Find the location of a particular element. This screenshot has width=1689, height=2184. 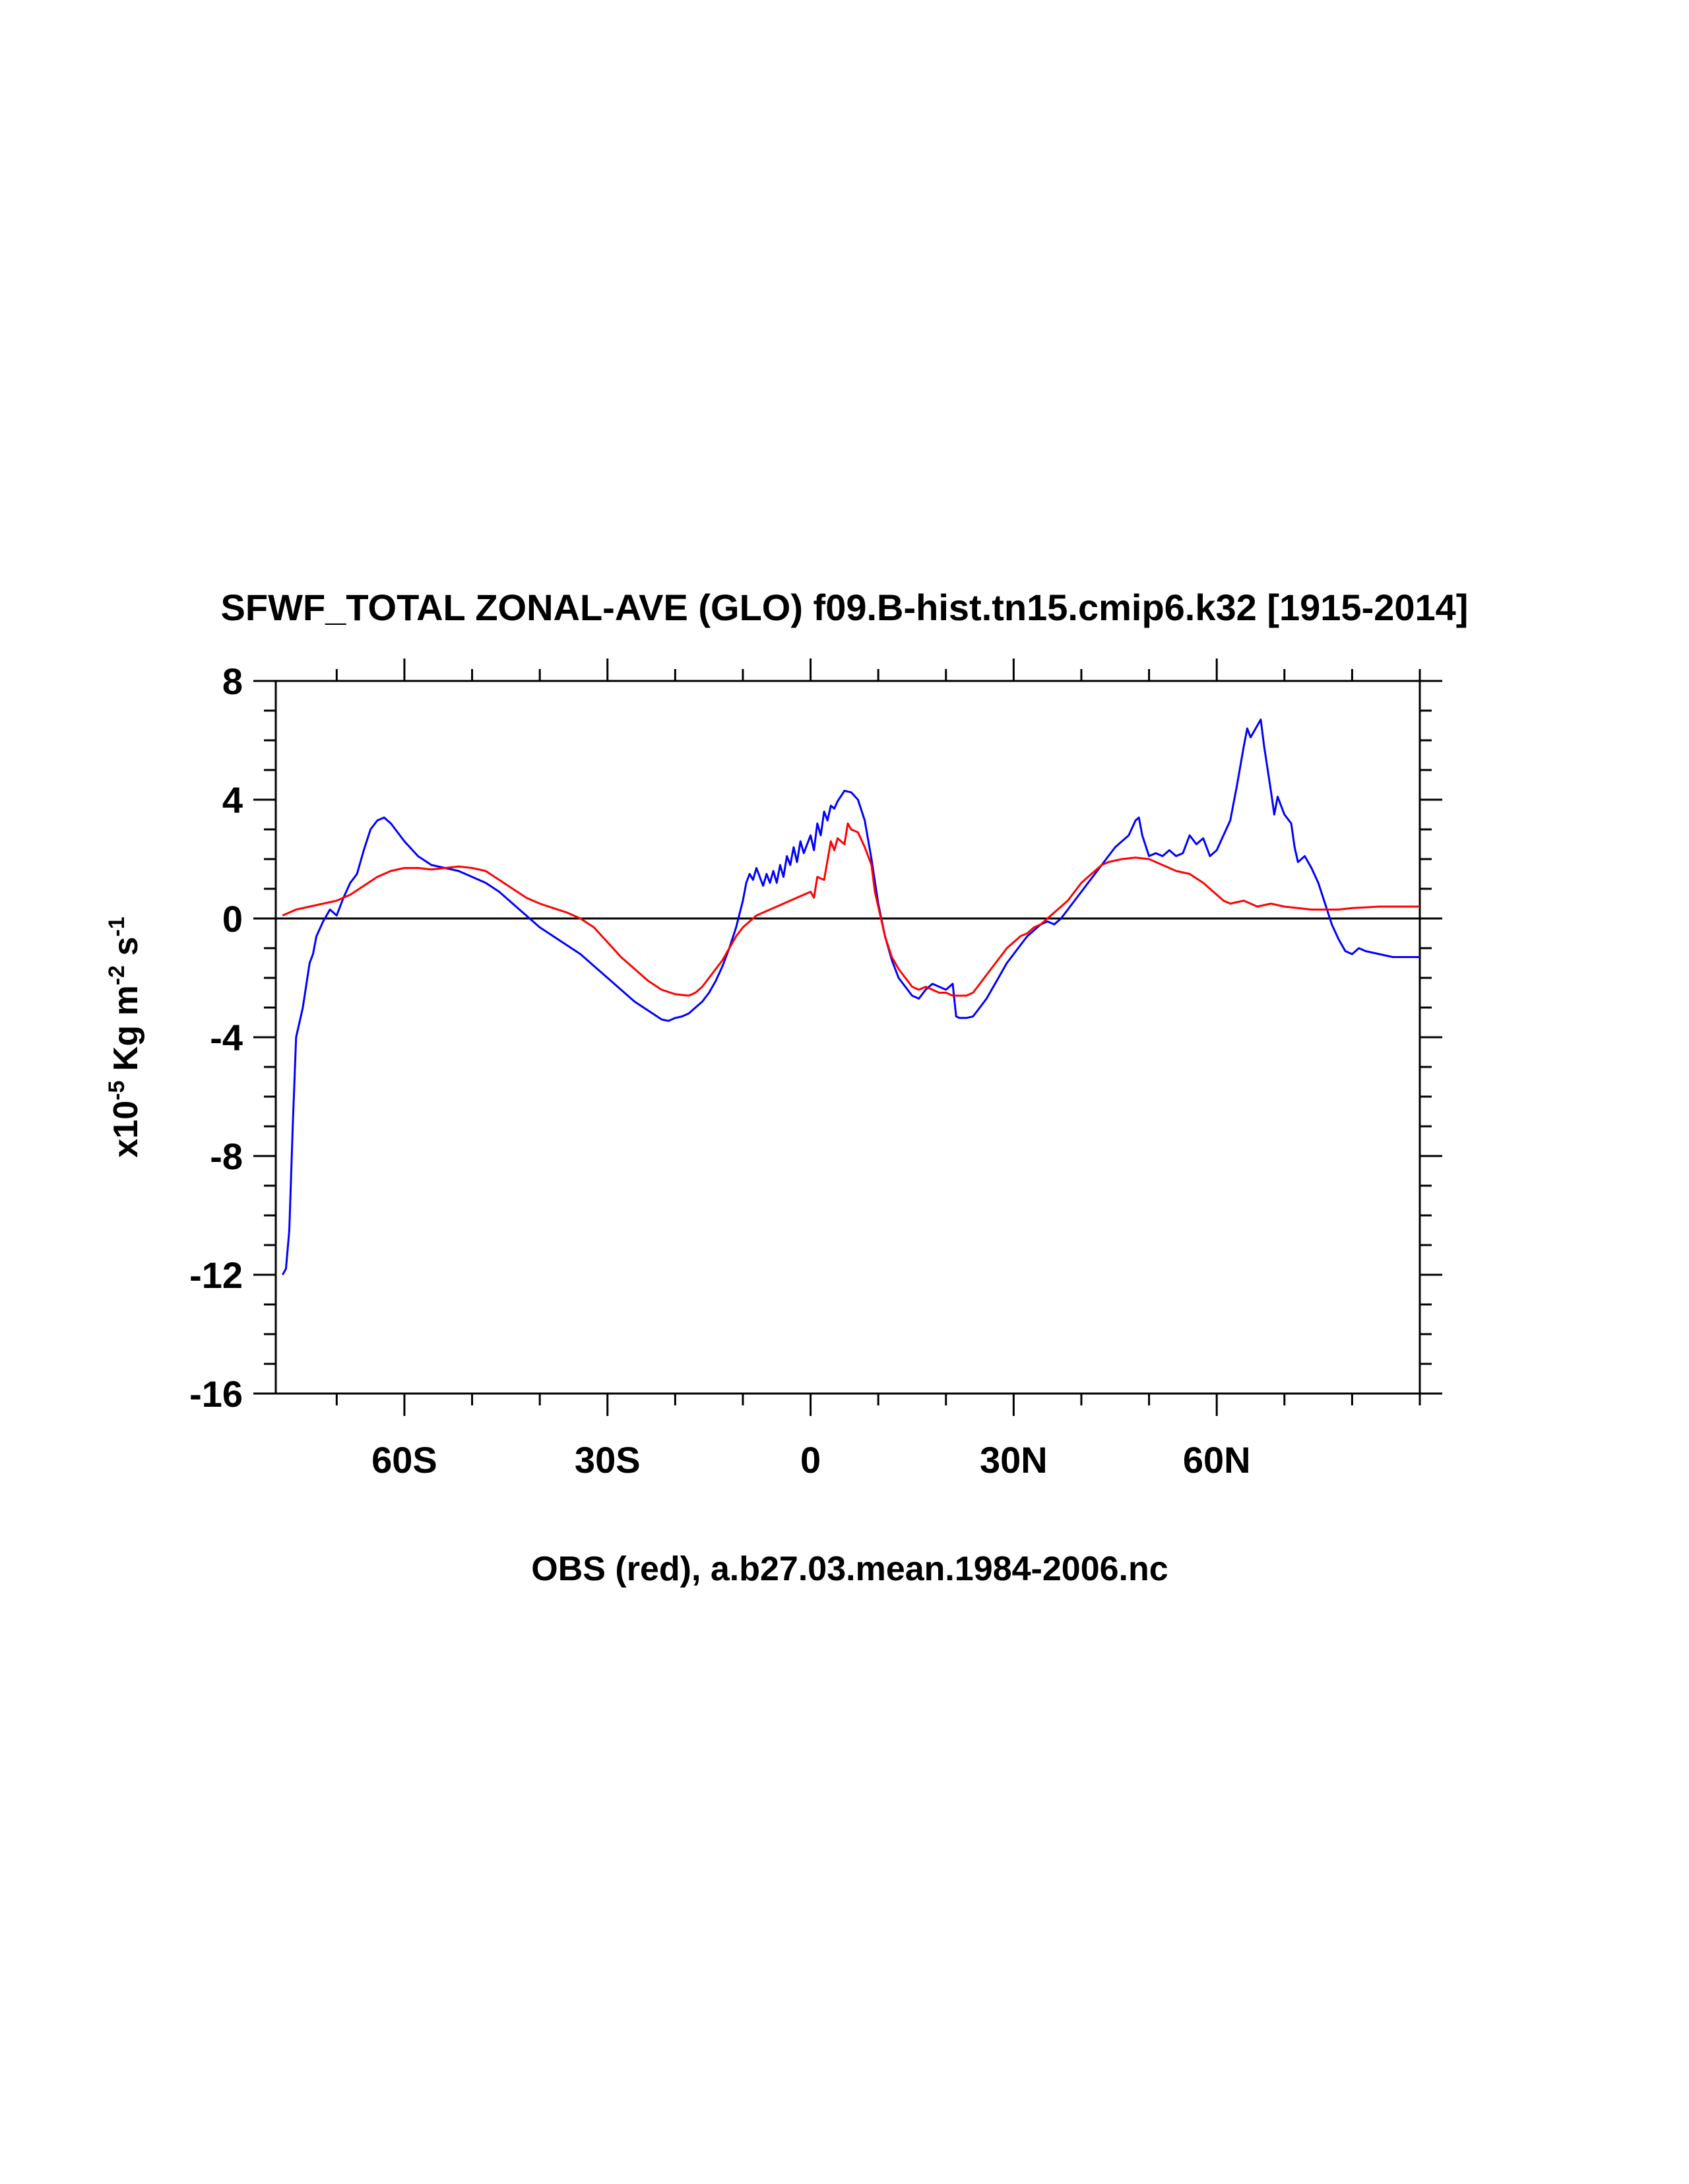

y-label-unit1: Kg m is located at coordinates (126, 1032).